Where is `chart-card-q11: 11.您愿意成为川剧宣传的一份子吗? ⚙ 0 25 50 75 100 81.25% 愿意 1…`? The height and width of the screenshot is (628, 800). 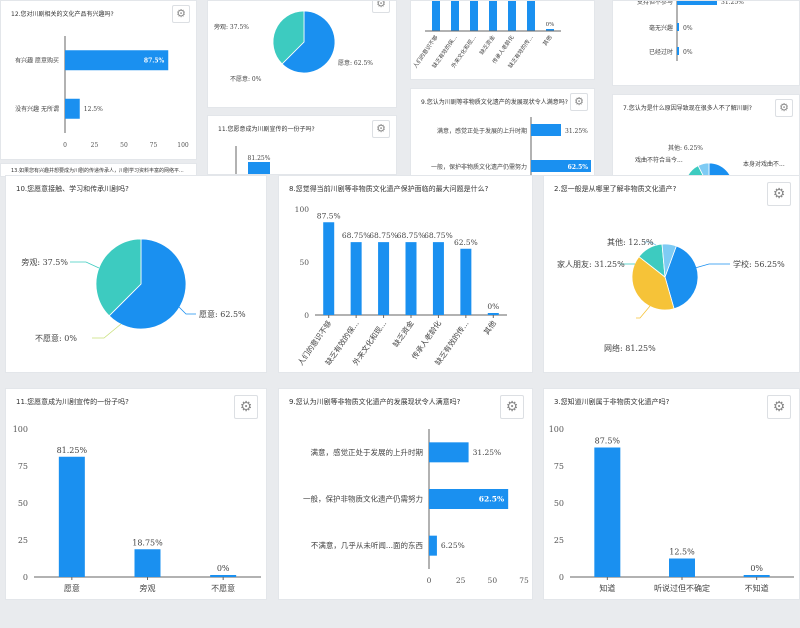
chart-card-q11: 11.您愿意成为川剧宣传的一份子吗? ⚙ 0 25 50 75 100 81.25% 愿意 1… is located at coordinates (136, 494).